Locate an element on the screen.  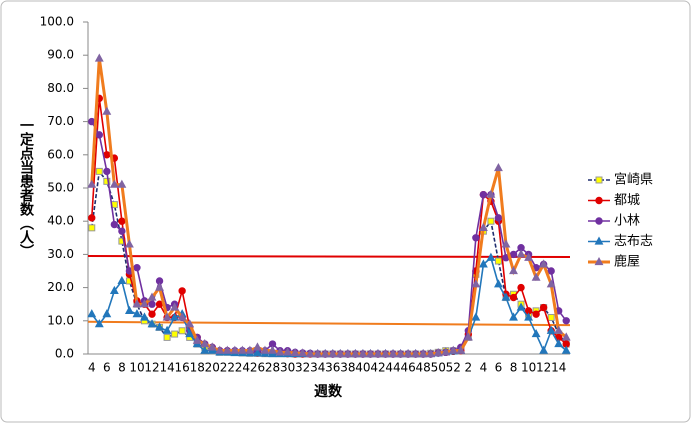
x-tick-label: 44 is located at coordinates (392, 368).